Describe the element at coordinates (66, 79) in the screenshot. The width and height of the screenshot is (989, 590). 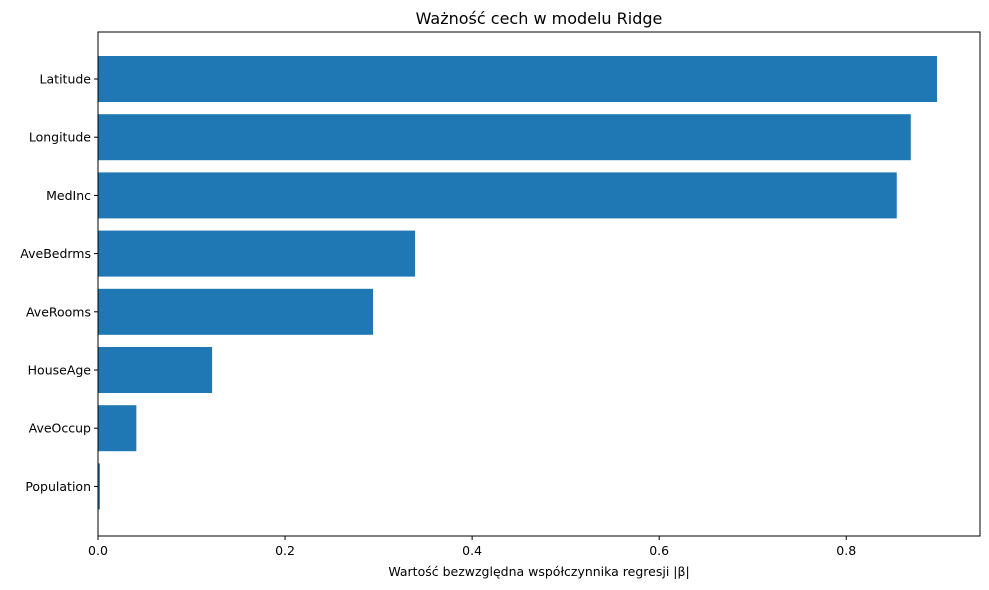
I see `y-tick-label: Latitude` at that location.